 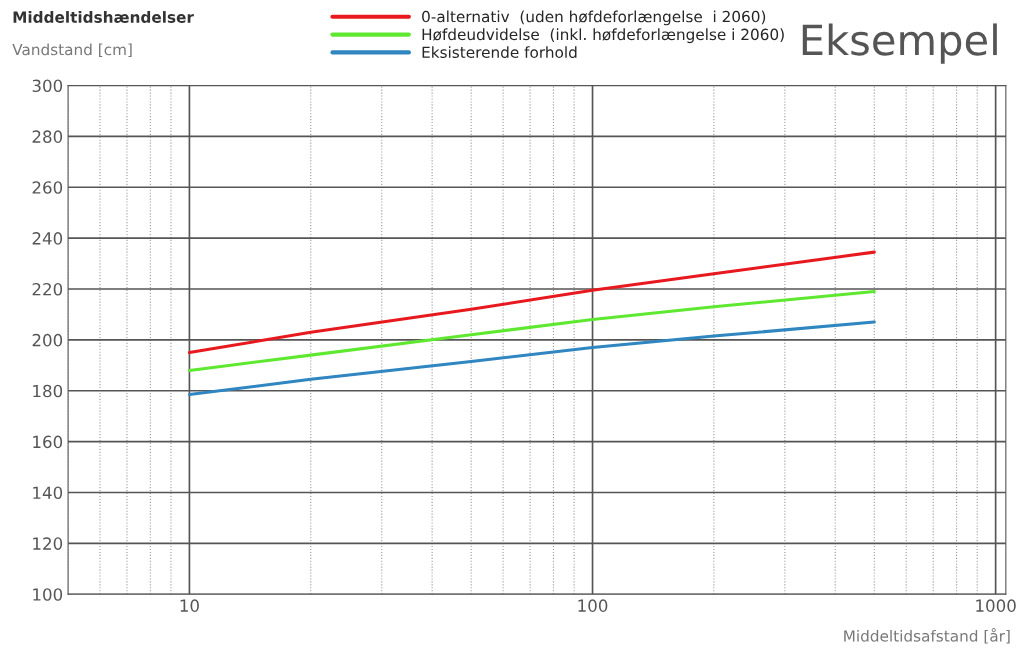 I want to click on x-tick-label: 1000, so click(x=996, y=605).